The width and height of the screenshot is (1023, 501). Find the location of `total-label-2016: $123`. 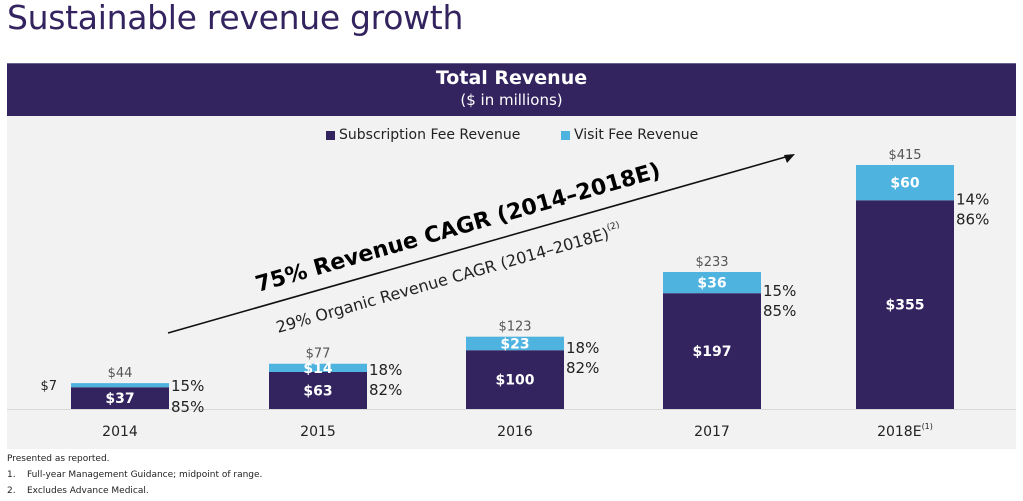

total-label-2016: $123 is located at coordinates (514, 327).